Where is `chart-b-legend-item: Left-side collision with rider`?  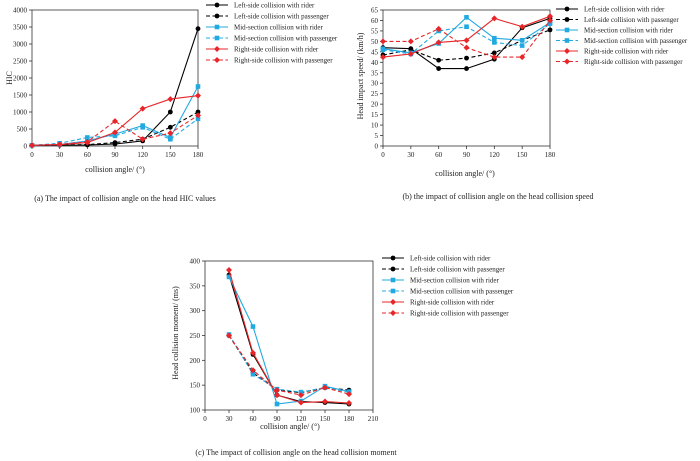
chart-b-legend-item: Left-side collision with rider is located at coordinates (610, 10).